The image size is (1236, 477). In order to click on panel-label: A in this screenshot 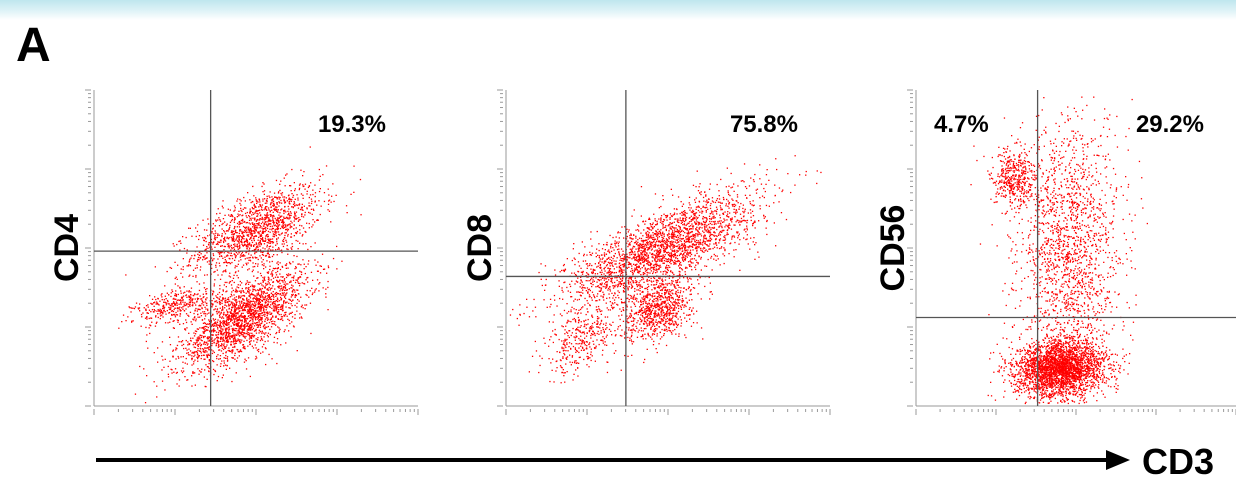, I will do `click(33, 45)`.